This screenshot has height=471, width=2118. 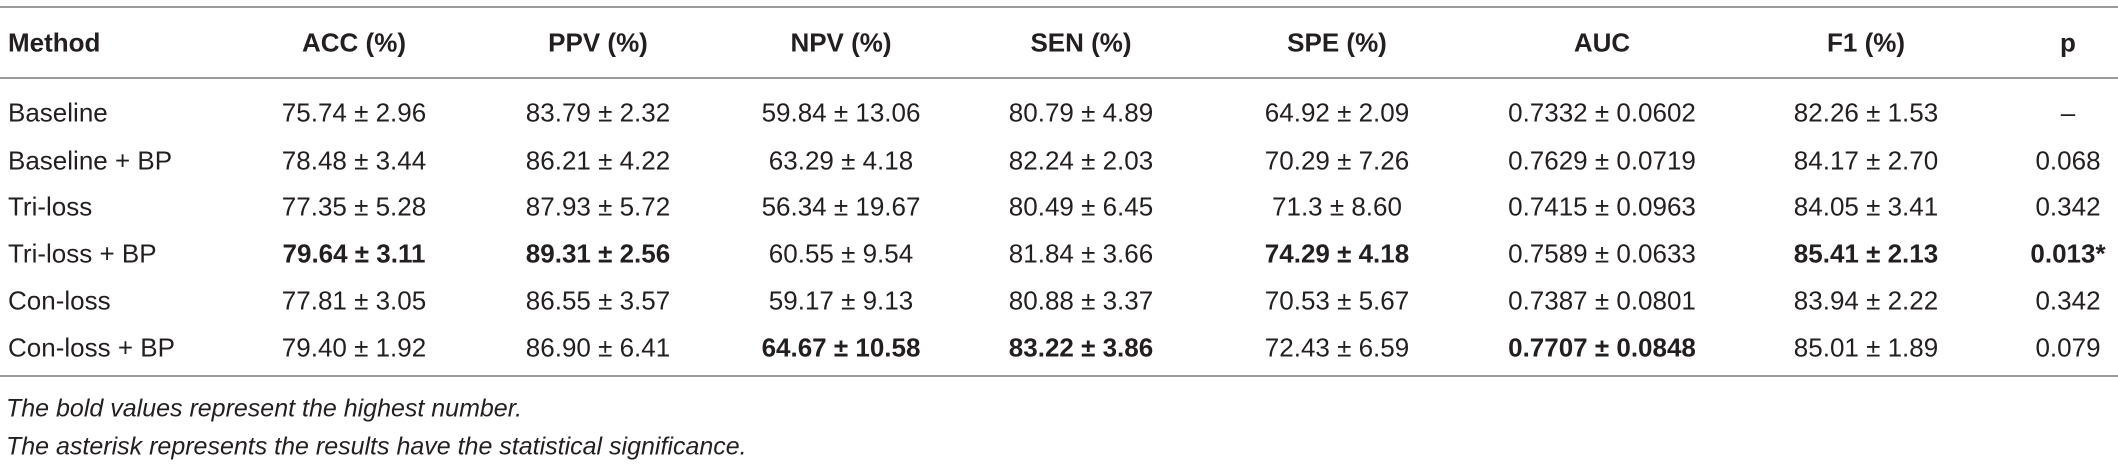 What do you see at coordinates (1337, 253) in the screenshot?
I see `table-cell: 74.29 ± 4.18` at bounding box center [1337, 253].